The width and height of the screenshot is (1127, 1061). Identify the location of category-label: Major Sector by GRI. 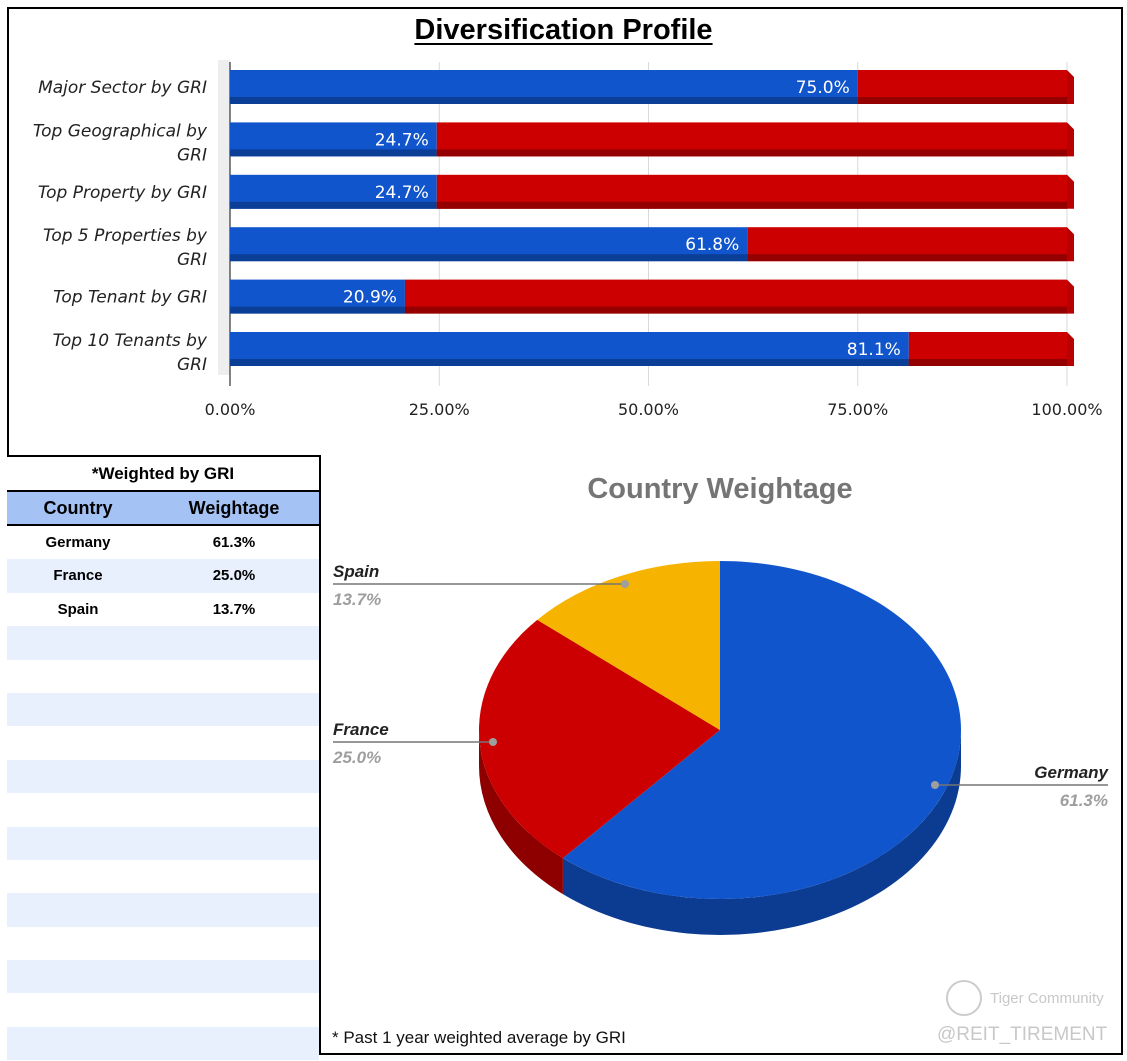
(122, 88).